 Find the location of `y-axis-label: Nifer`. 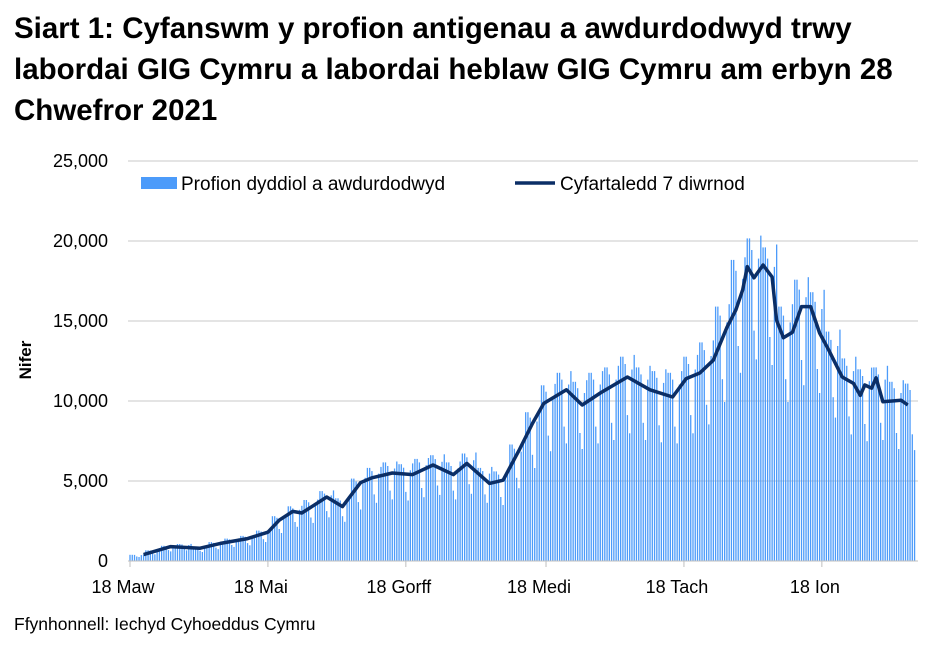

y-axis-label: Nifer is located at coordinates (25, 359).